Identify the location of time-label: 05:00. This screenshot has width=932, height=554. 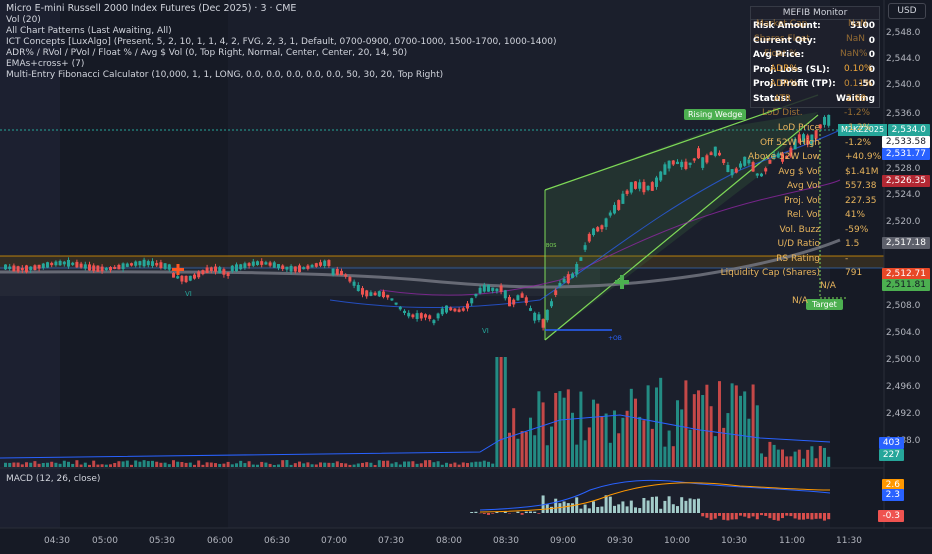
(105, 541).